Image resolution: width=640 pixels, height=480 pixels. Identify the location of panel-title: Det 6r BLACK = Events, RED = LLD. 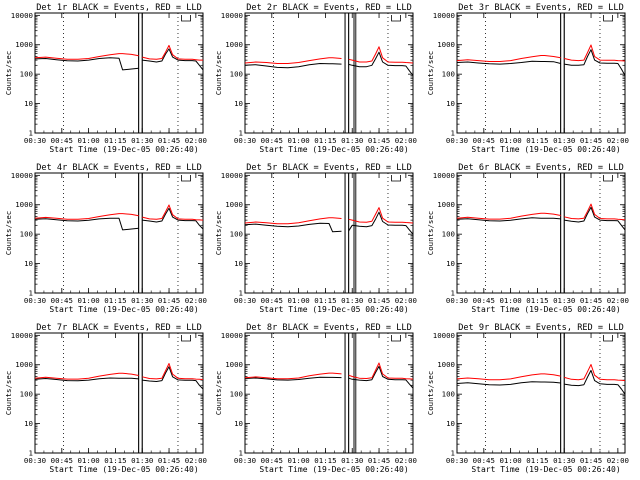
(541, 168).